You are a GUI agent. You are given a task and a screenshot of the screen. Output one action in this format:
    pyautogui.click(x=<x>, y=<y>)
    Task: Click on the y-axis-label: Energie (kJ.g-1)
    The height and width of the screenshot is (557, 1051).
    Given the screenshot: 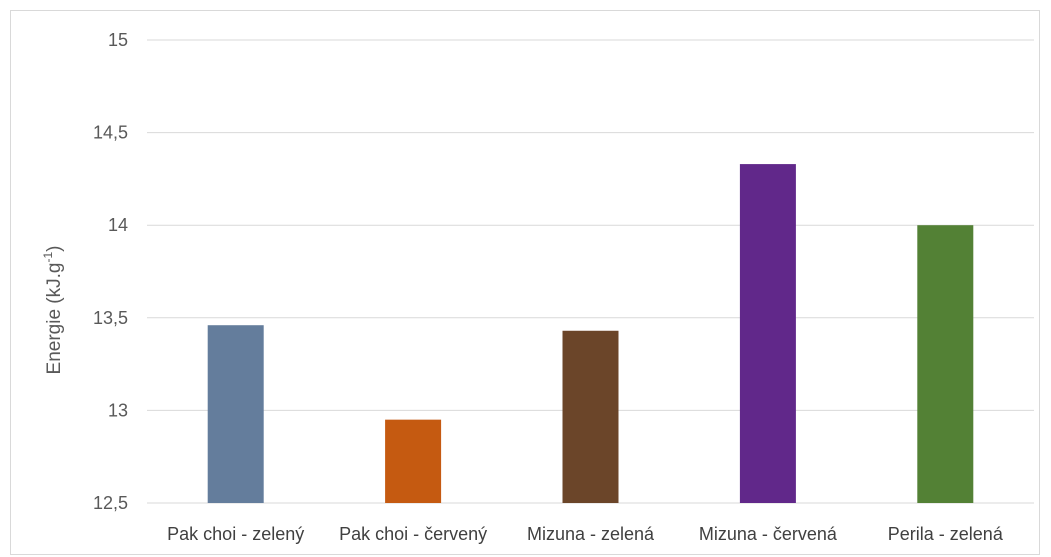 What is the action you would take?
    pyautogui.click(x=53, y=310)
    